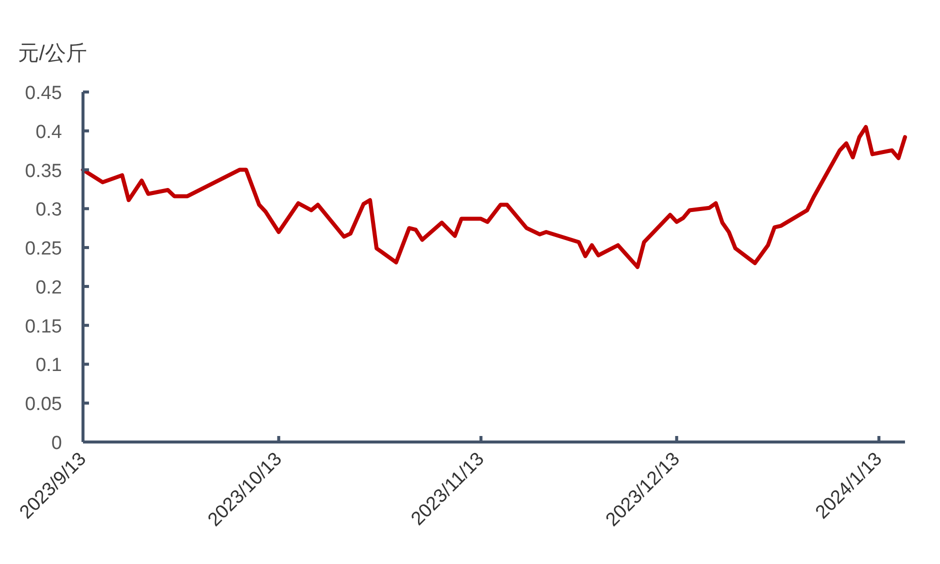 This screenshot has width=940, height=564. Describe the element at coordinates (43, 93) in the screenshot. I see `y-tick-label: 0.45` at that location.